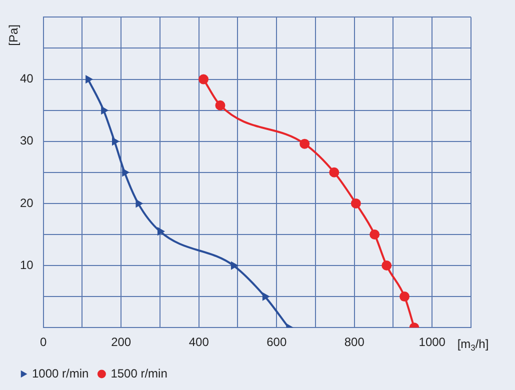 This screenshot has height=390, width=515. What do you see at coordinates (27, 203) in the screenshot?
I see `y-tick-label: 20` at bounding box center [27, 203].